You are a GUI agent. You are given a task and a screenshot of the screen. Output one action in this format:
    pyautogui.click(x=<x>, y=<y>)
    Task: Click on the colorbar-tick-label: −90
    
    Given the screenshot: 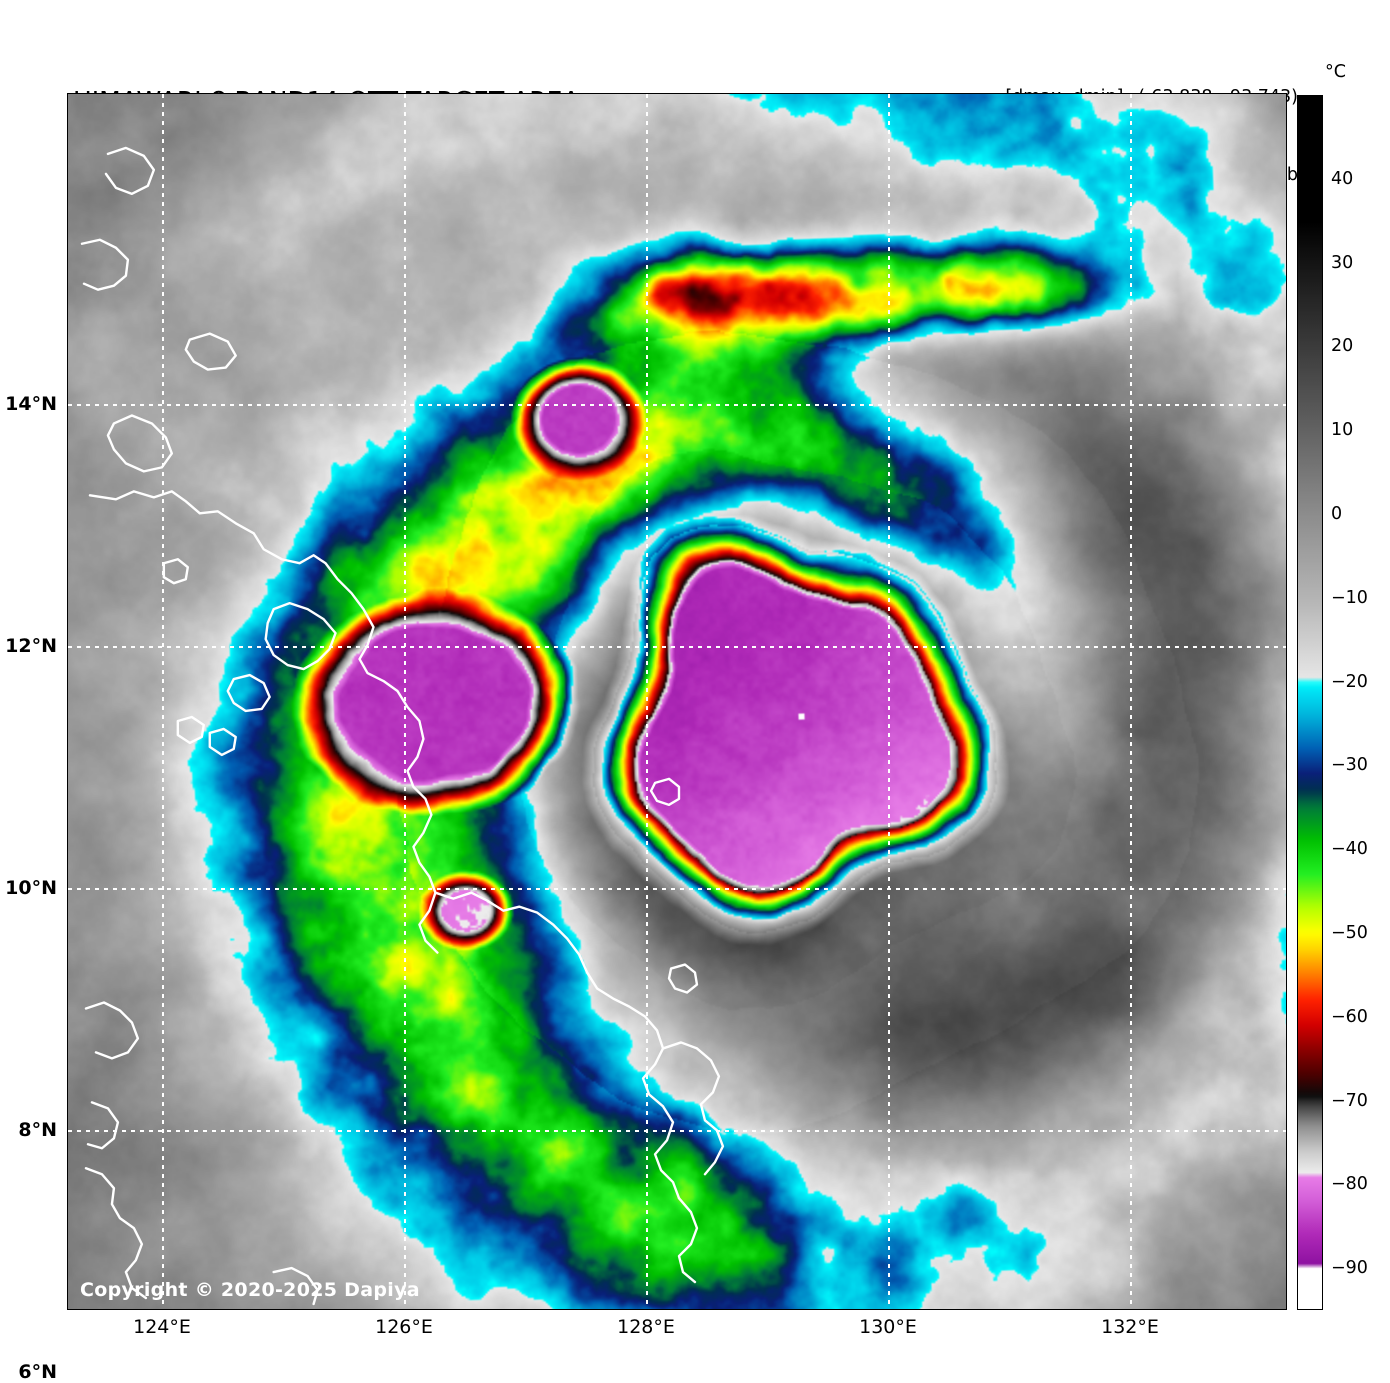 What is the action you would take?
    pyautogui.click(x=1349, y=1268)
    